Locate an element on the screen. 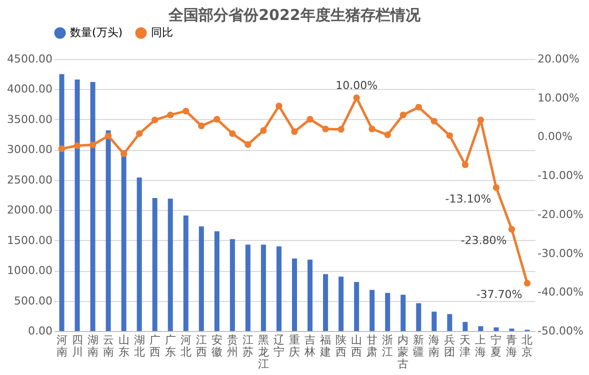 This screenshot has height=375, width=589. y-tick-label: 3000.00 is located at coordinates (29, 149).